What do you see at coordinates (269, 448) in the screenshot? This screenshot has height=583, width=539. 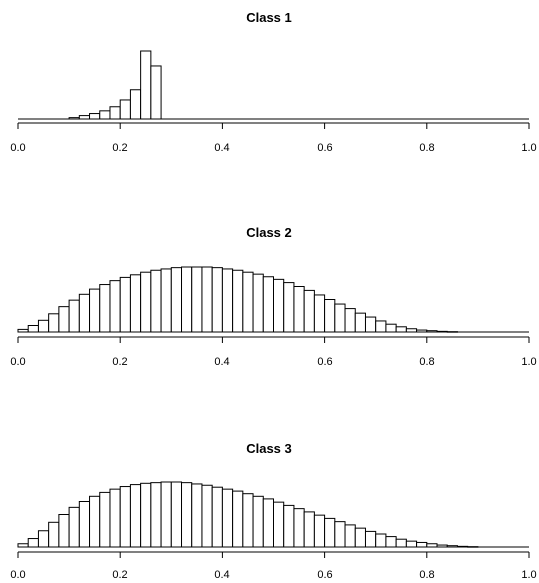 I see `panel-title: Class 3` at bounding box center [269, 448].